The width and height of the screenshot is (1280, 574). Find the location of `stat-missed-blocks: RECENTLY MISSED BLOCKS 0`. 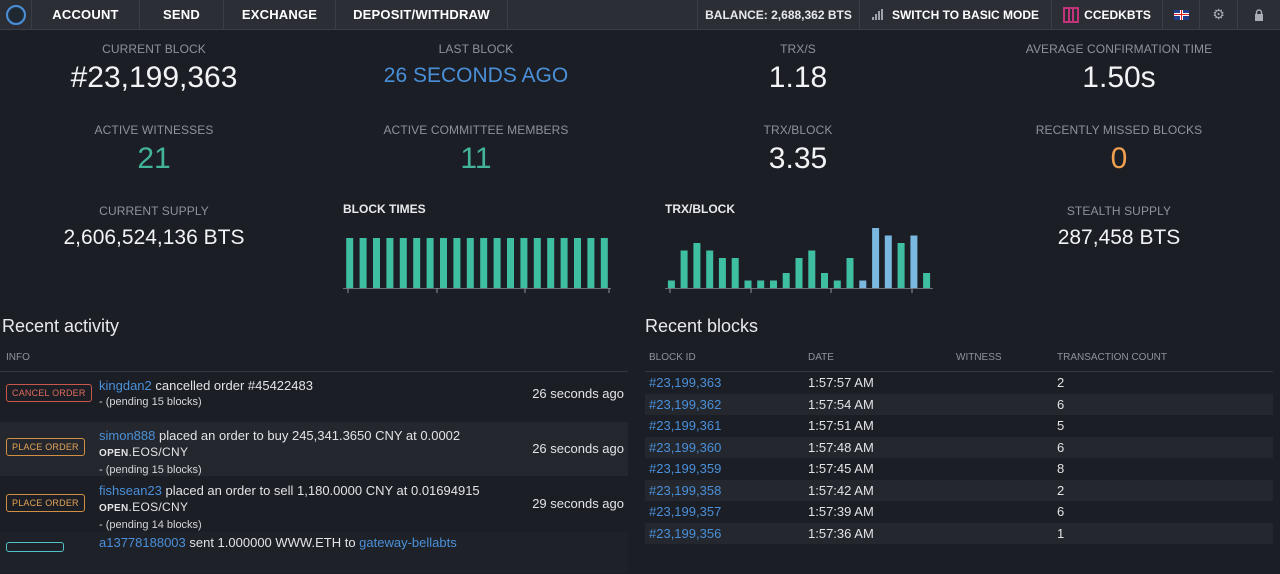

stat-missed-blocks: RECENTLY MISSED BLOCKS 0 is located at coordinates (1119, 149).